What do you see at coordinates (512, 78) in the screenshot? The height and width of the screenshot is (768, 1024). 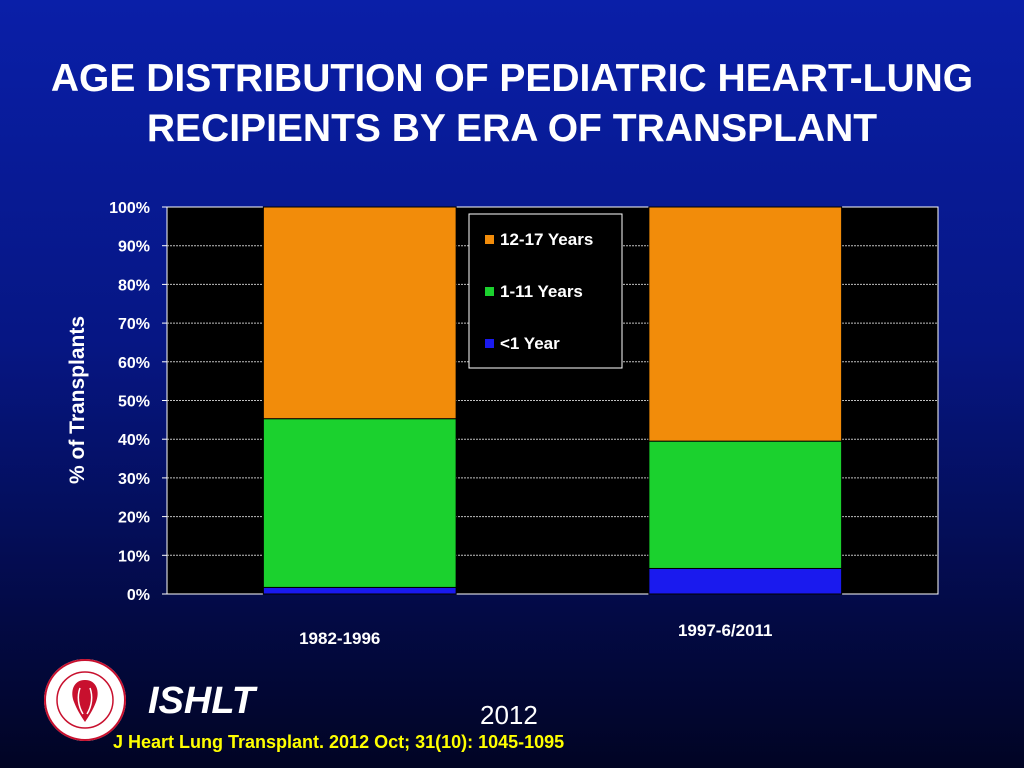 I see `slide-title-line-1: AGE DISTRIBUTION OF PEDIATRIC HEART-LUNG` at bounding box center [512, 78].